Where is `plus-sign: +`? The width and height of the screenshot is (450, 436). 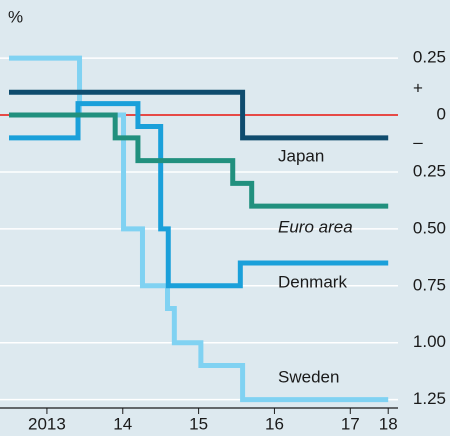
plus-sign: + is located at coordinates (418, 87).